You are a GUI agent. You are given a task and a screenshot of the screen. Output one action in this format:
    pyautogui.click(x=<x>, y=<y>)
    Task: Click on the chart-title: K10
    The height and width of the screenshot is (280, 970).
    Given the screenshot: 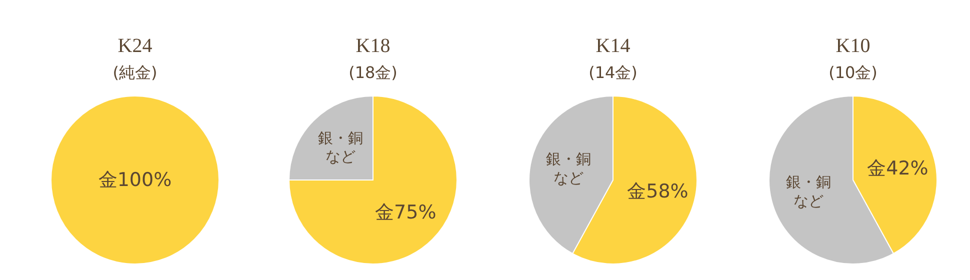 What is the action you would take?
    pyautogui.click(x=853, y=46)
    